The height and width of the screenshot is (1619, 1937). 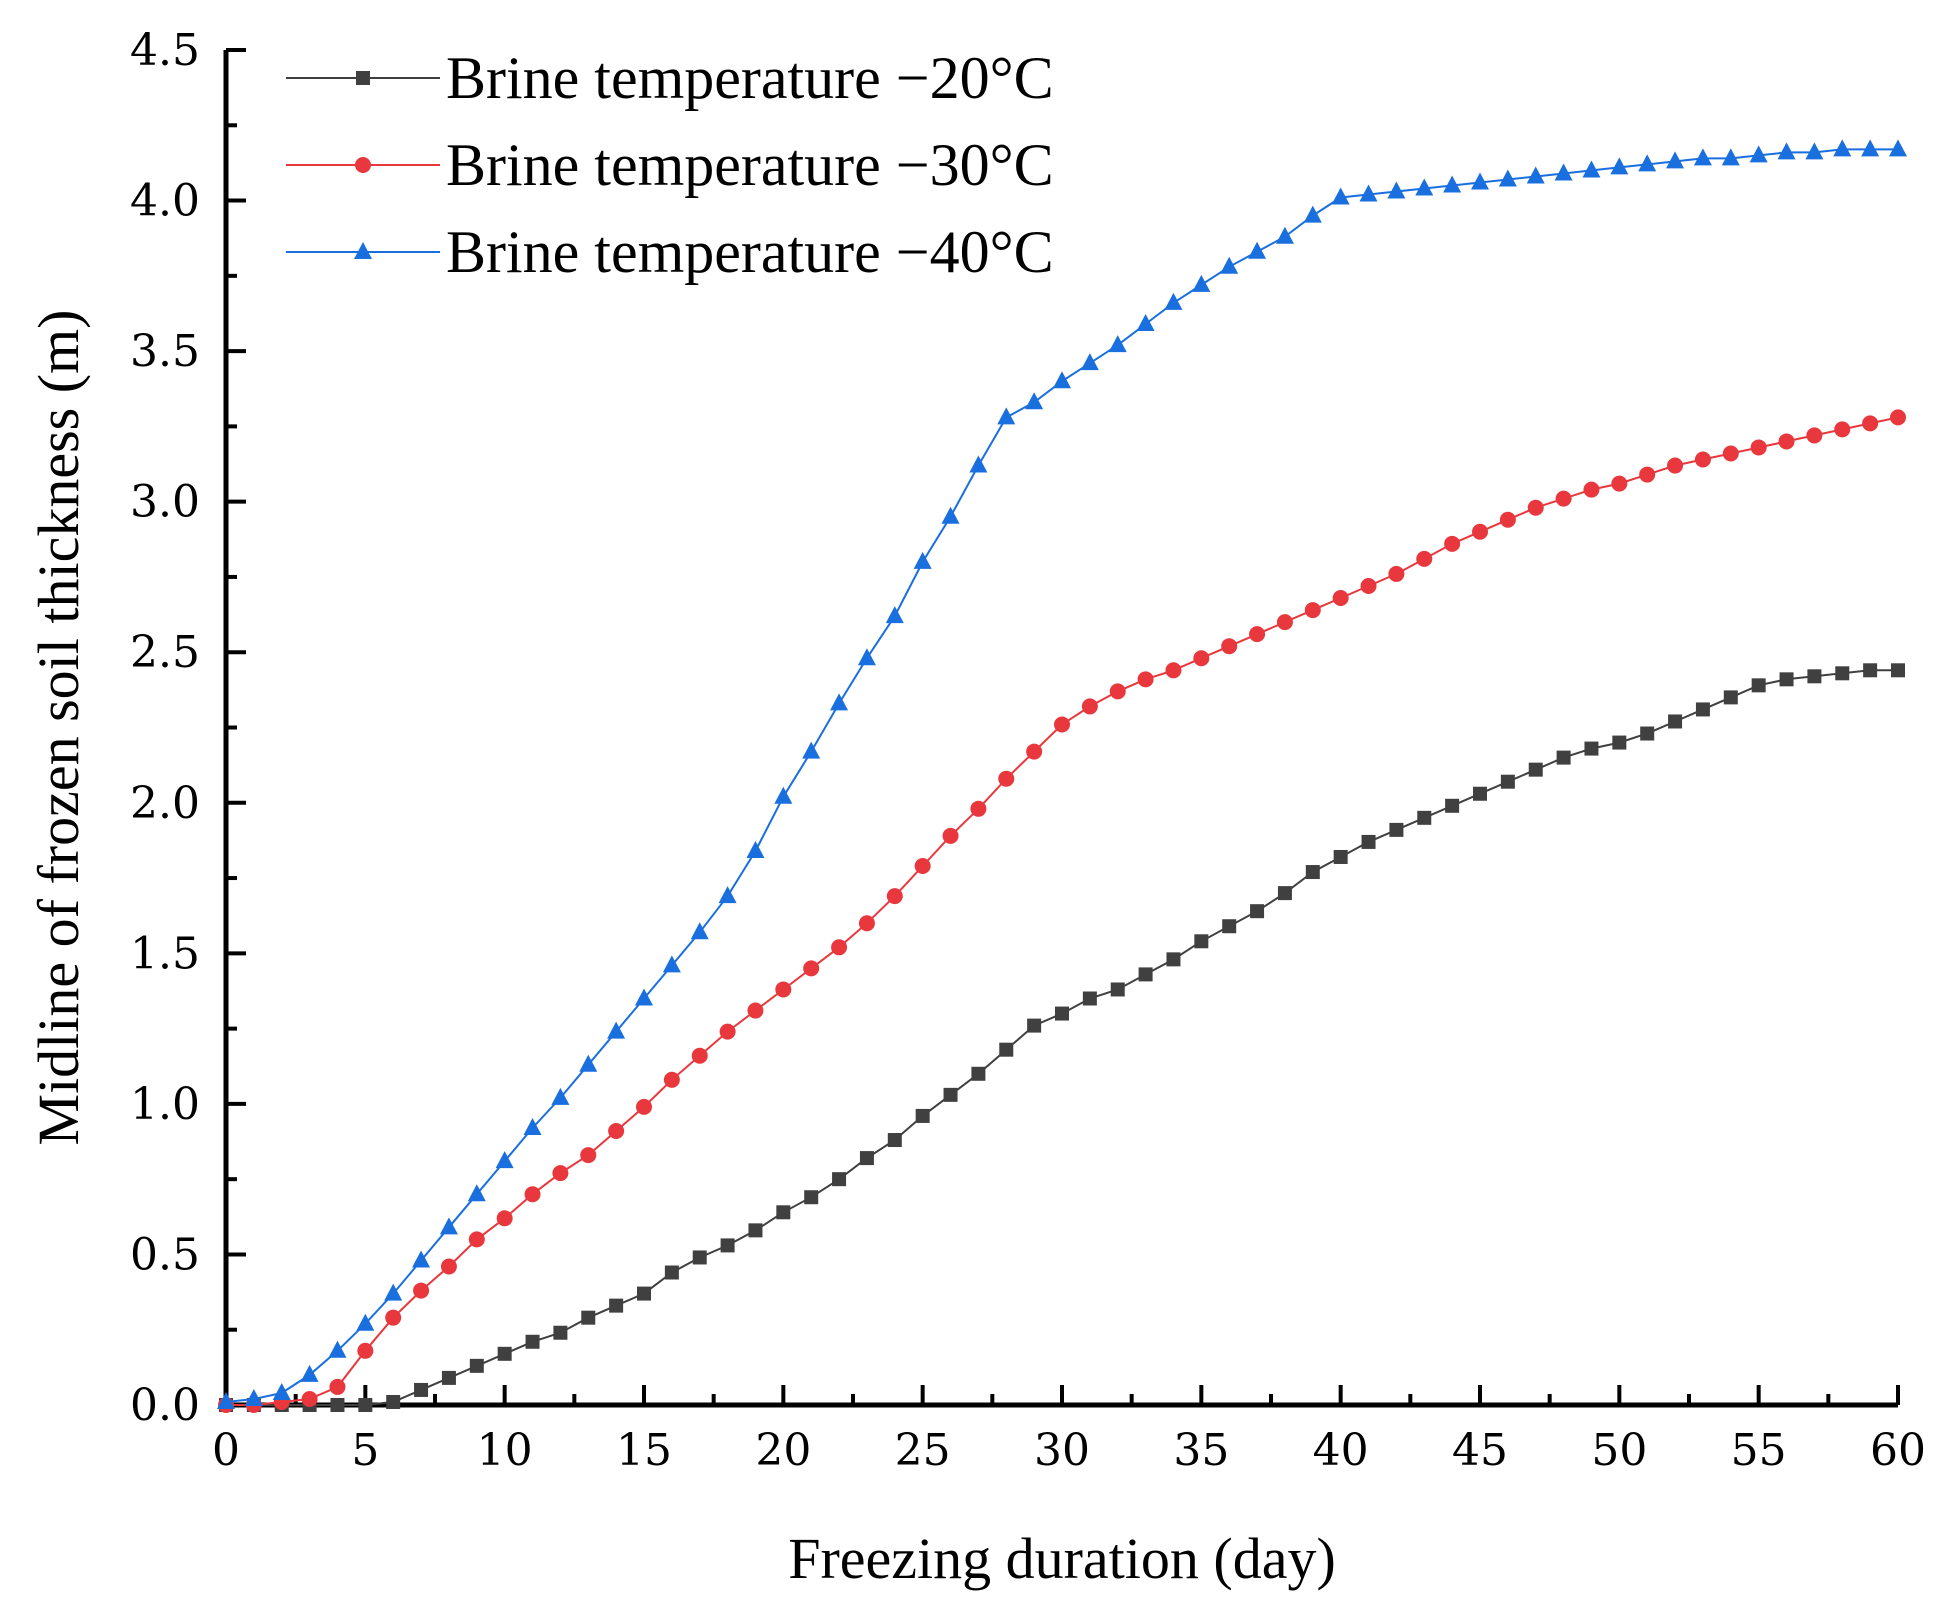 What do you see at coordinates (58, 728) in the screenshot?
I see `y-axis-title: Midline of frozen soil thickness (m)` at bounding box center [58, 728].